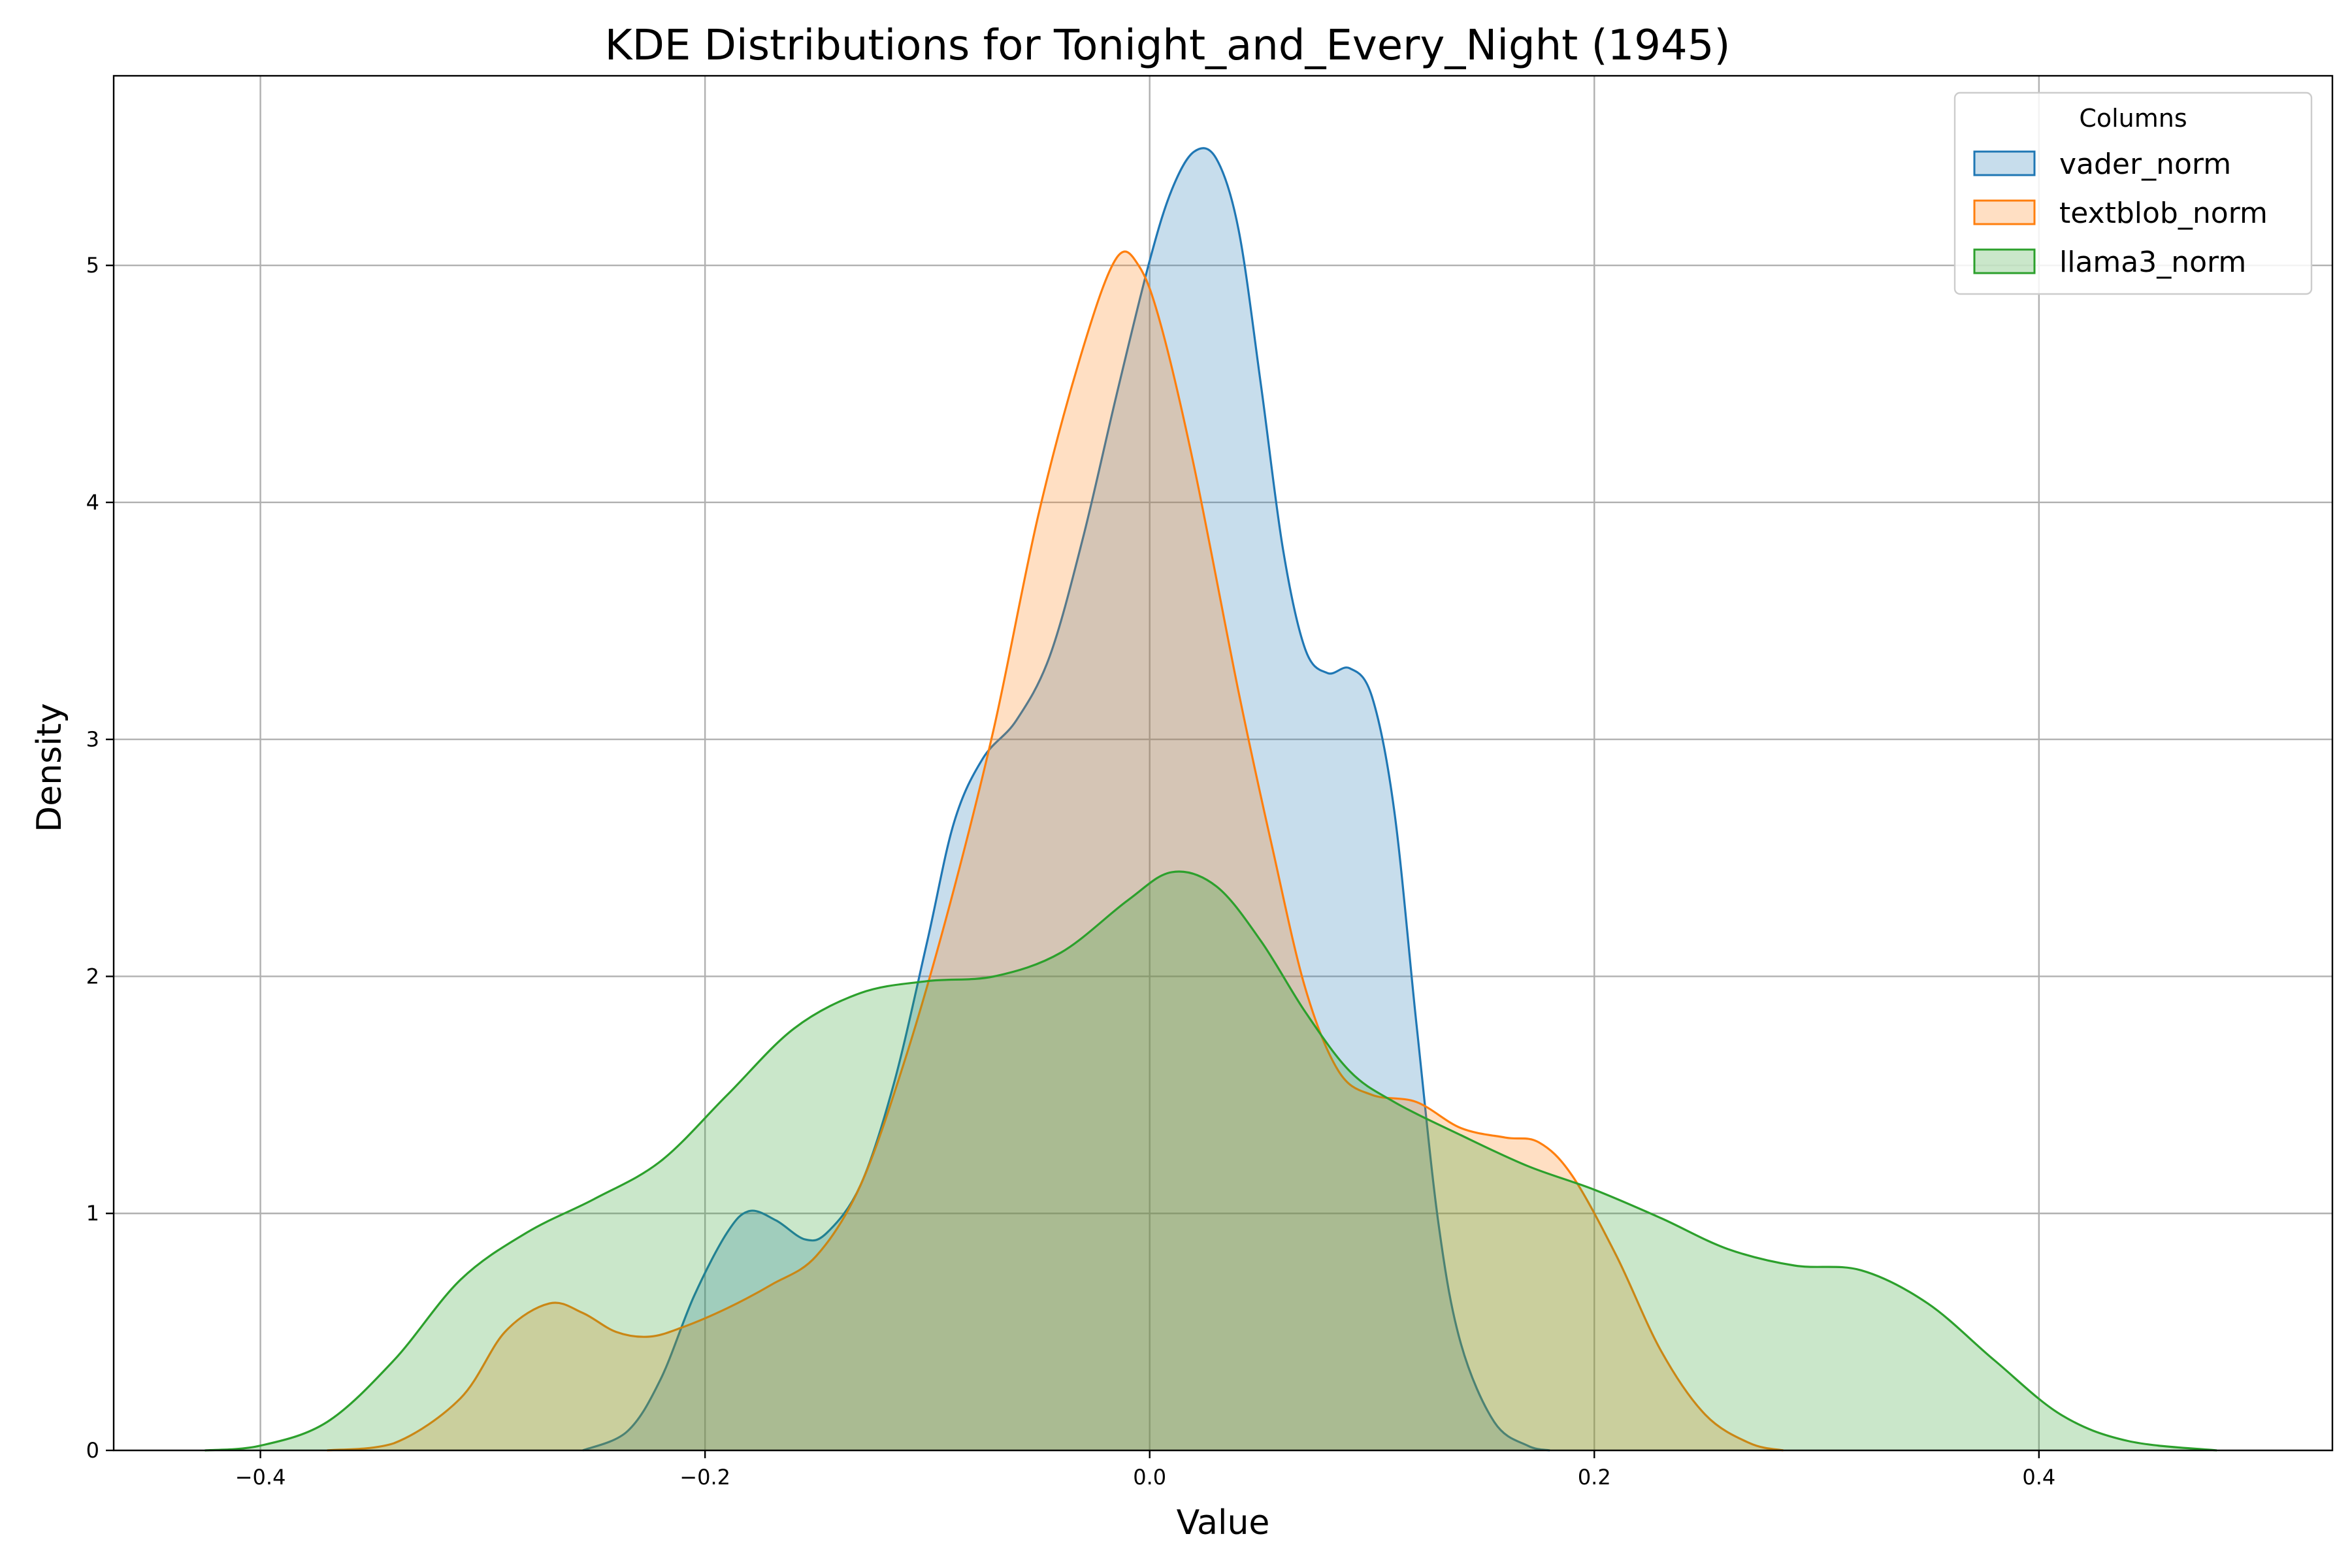 This screenshot has height=1568, width=2352. I want to click on legend-label: vader_norm, so click(2145, 164).